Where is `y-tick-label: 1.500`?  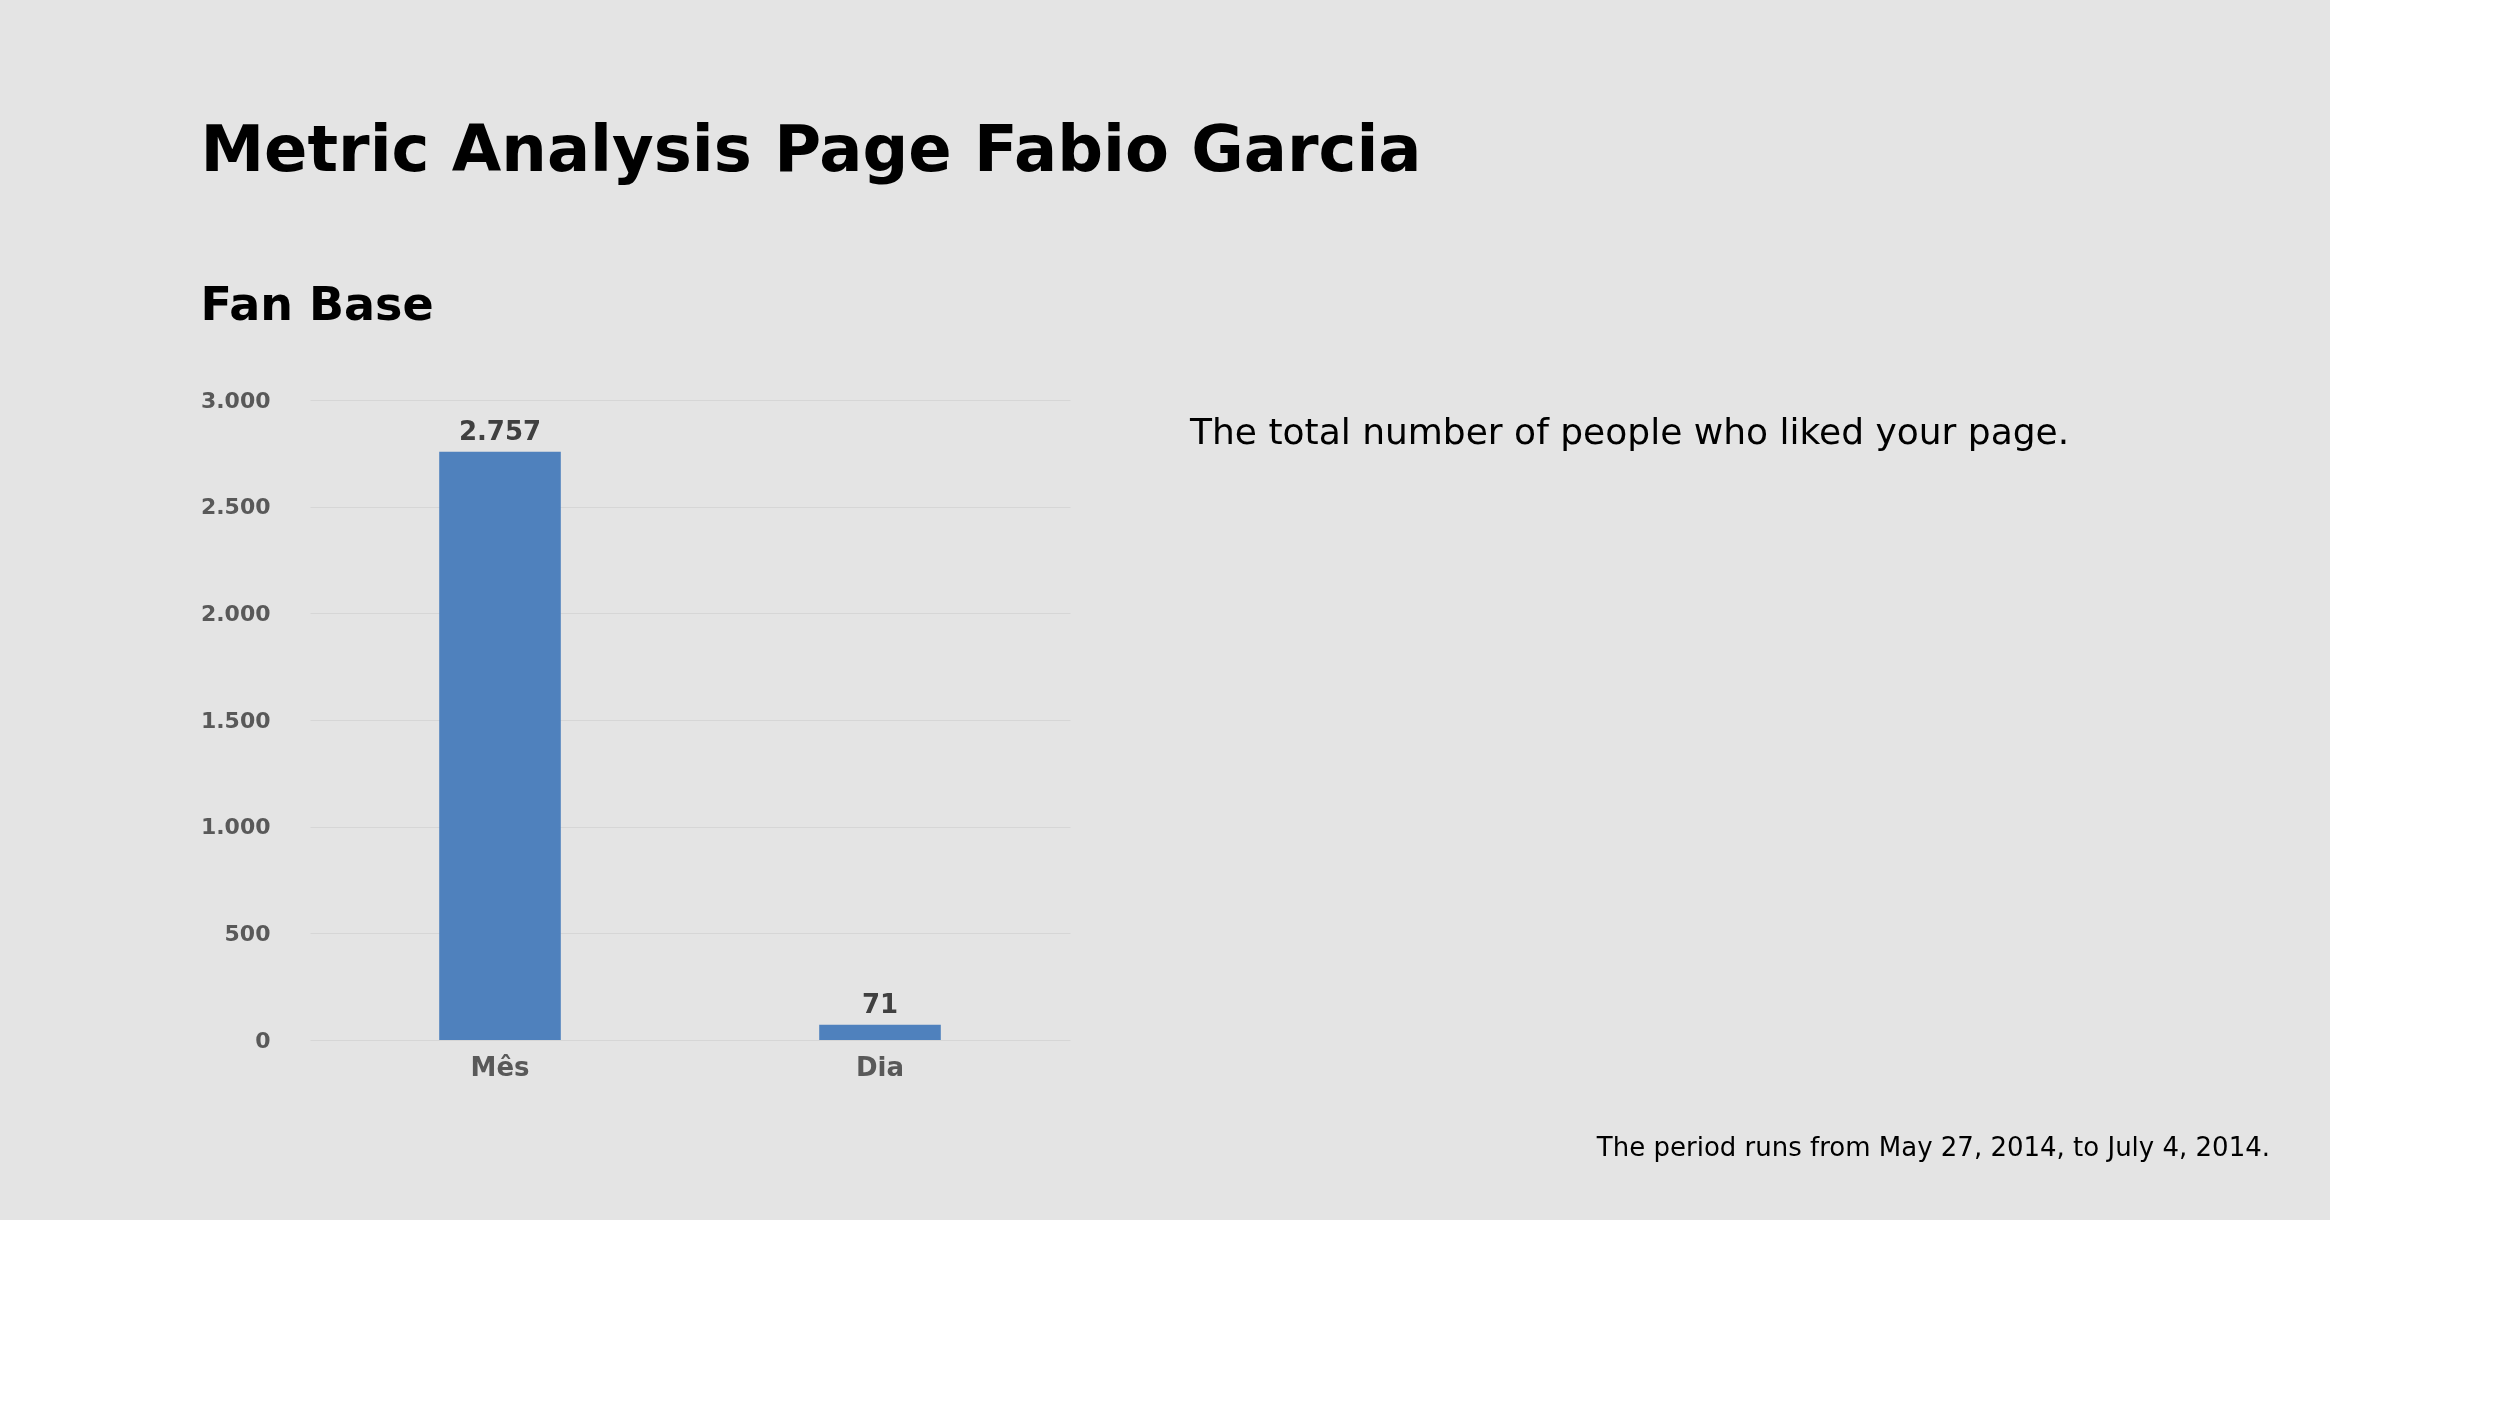
y-tick-label: 1.500 is located at coordinates (235, 720).